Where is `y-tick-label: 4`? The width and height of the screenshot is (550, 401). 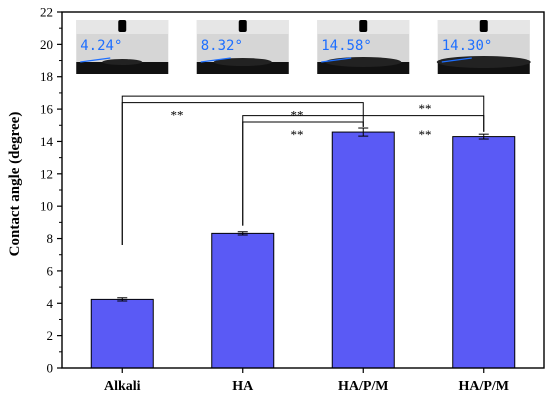 y-tick-label: 4 is located at coordinates (50, 303).